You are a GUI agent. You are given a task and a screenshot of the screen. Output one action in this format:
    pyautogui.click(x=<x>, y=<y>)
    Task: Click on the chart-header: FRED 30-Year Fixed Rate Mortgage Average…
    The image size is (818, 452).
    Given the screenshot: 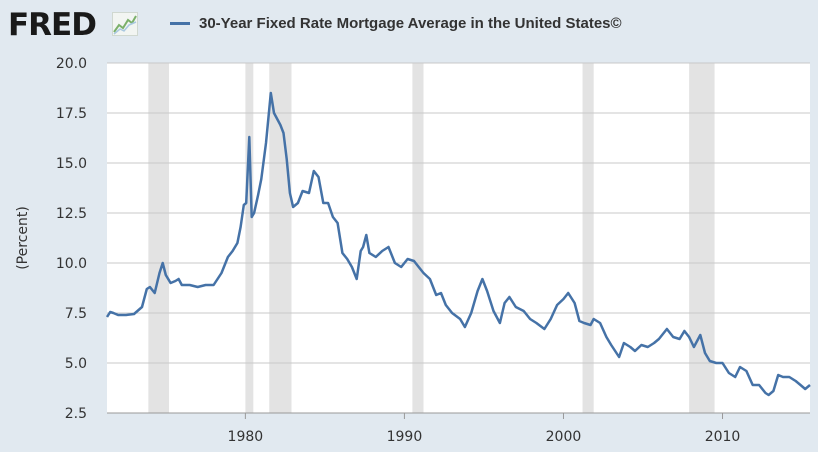 What is the action you would take?
    pyautogui.click(x=409, y=25)
    